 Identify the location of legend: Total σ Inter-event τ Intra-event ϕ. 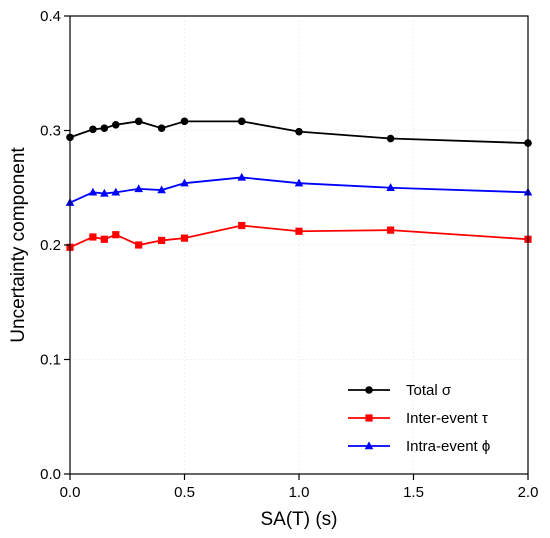
(419, 418).